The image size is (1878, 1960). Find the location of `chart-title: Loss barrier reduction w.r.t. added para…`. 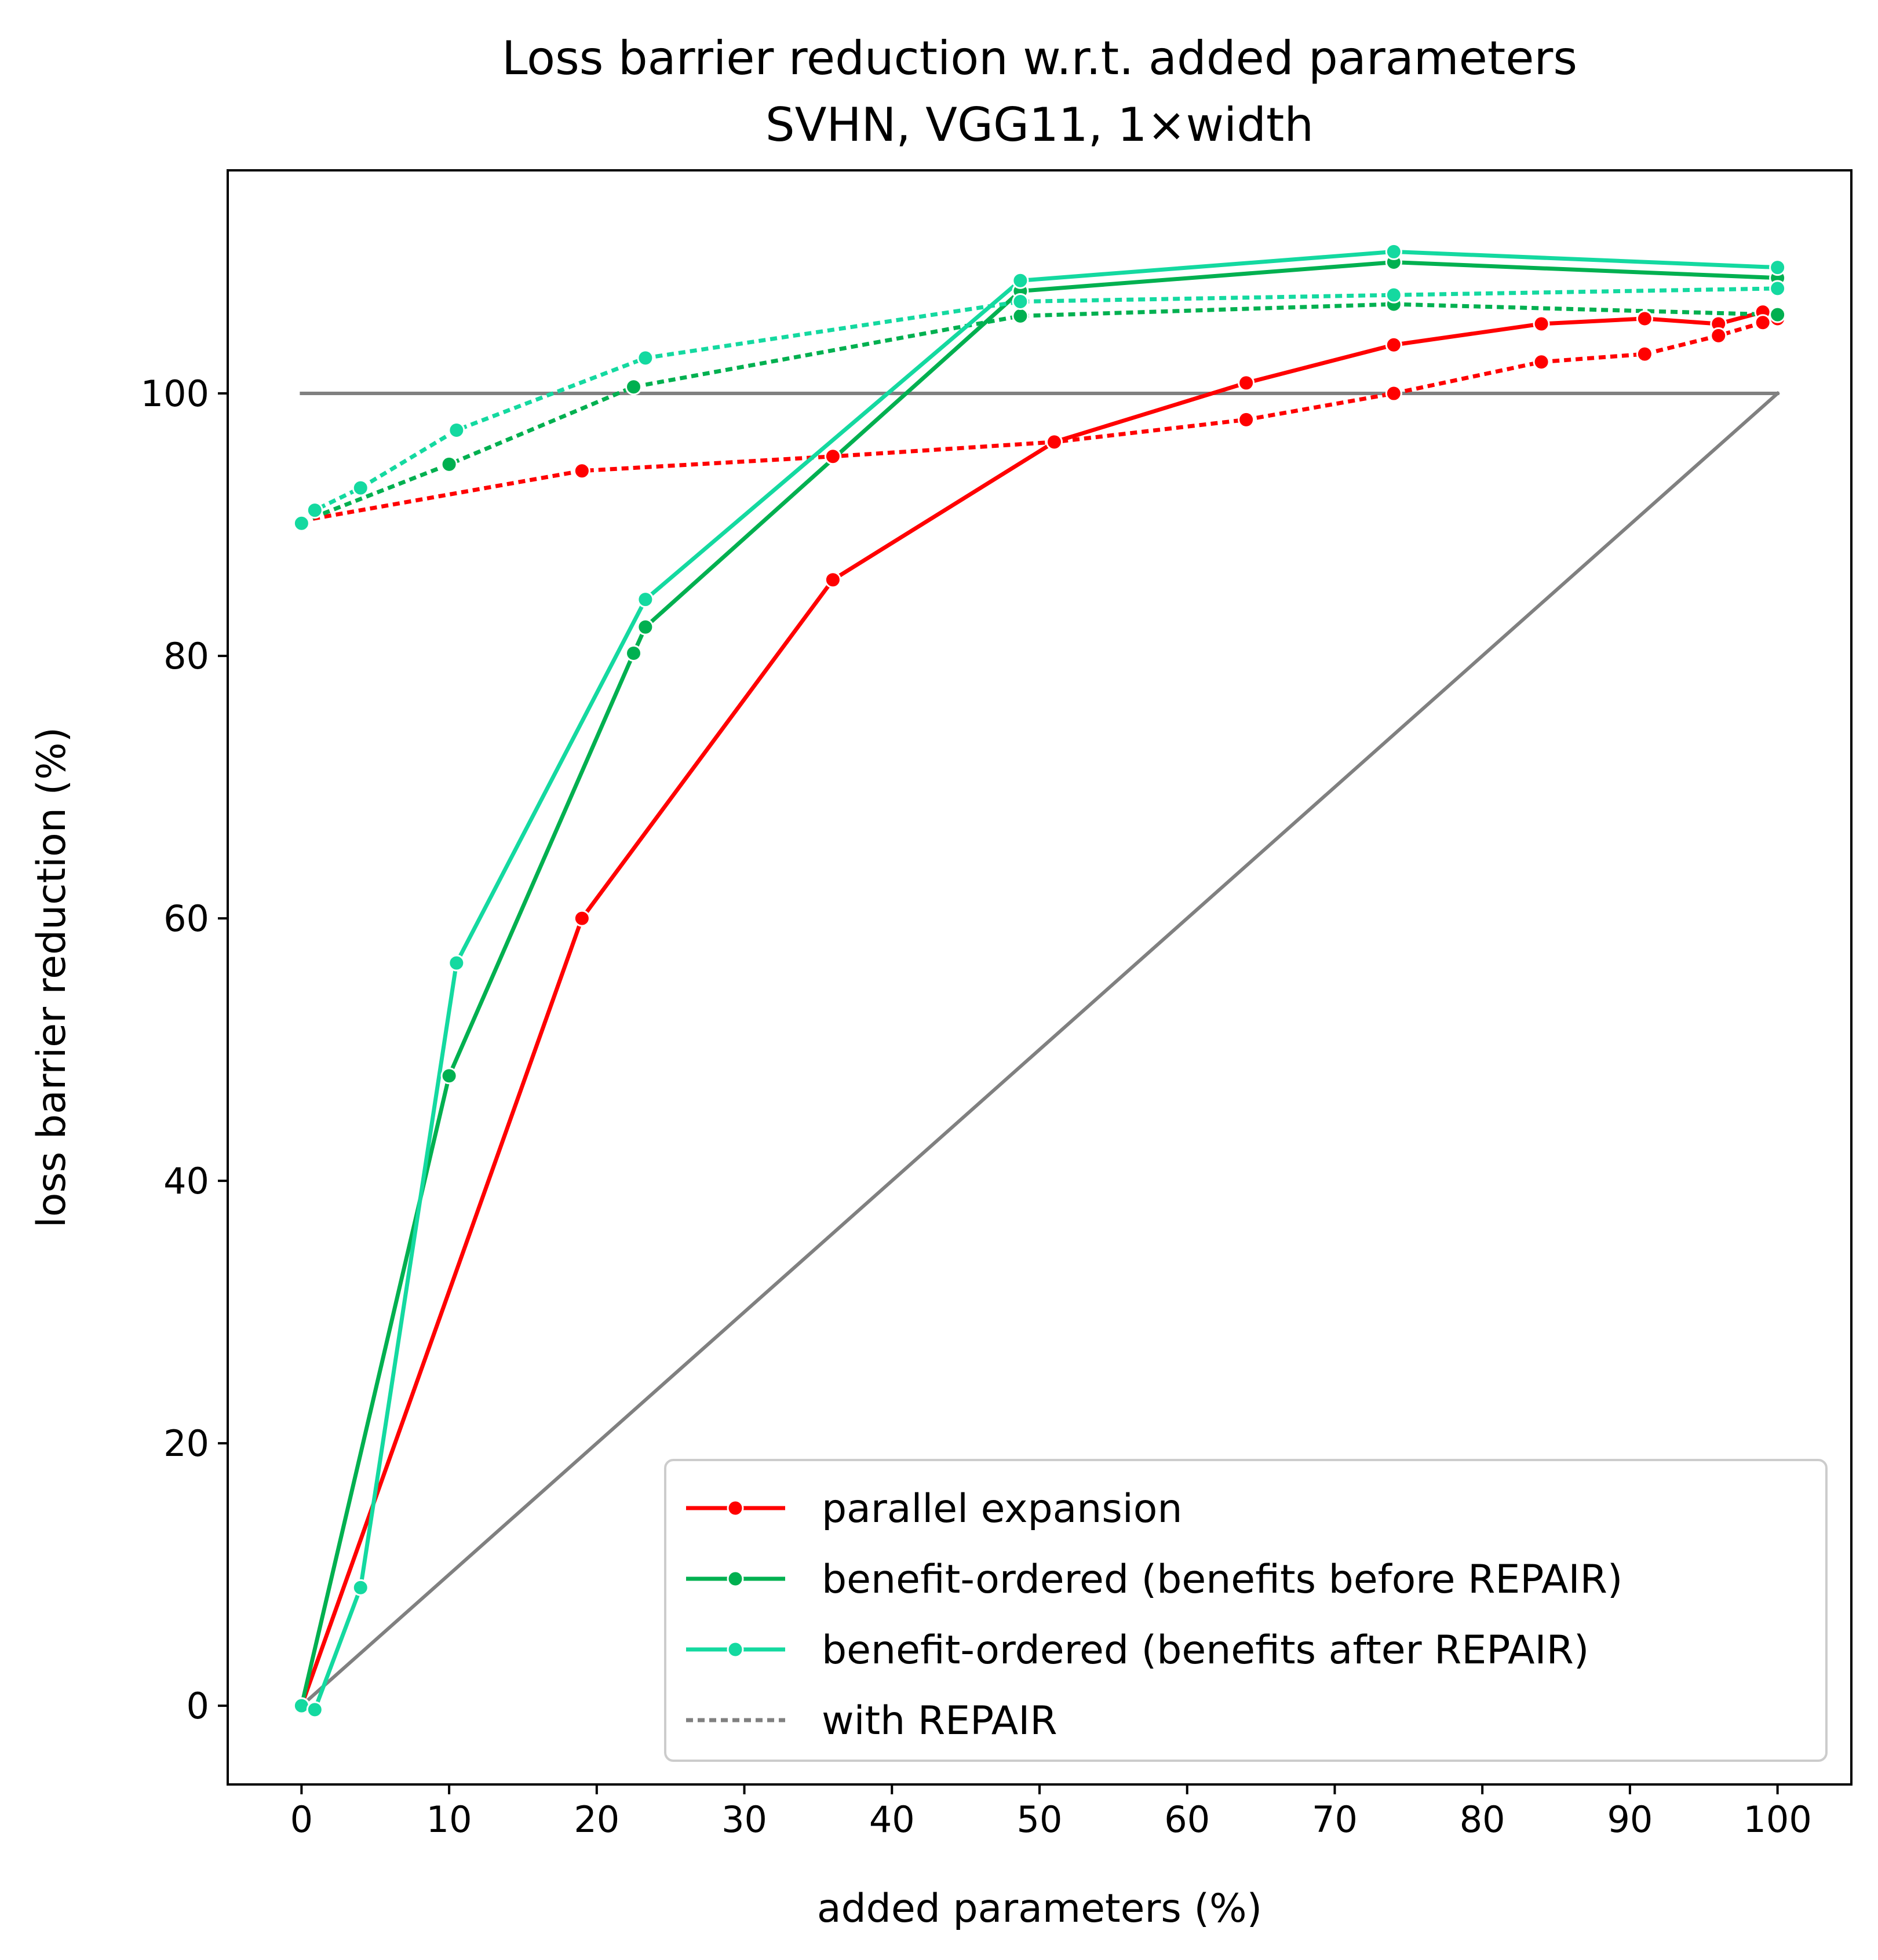

chart-title: Loss barrier reduction w.r.t. added para… is located at coordinates (1039, 58).